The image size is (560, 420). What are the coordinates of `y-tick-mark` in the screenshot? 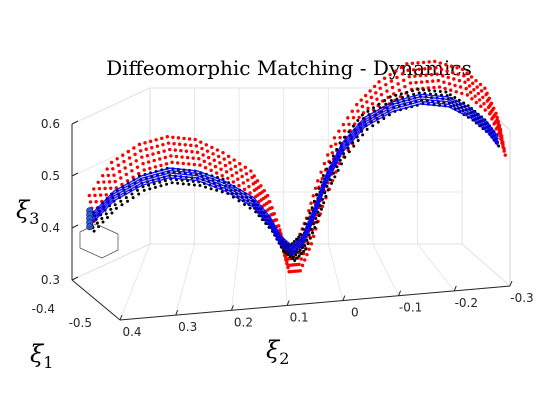 It's located at (288, 303).